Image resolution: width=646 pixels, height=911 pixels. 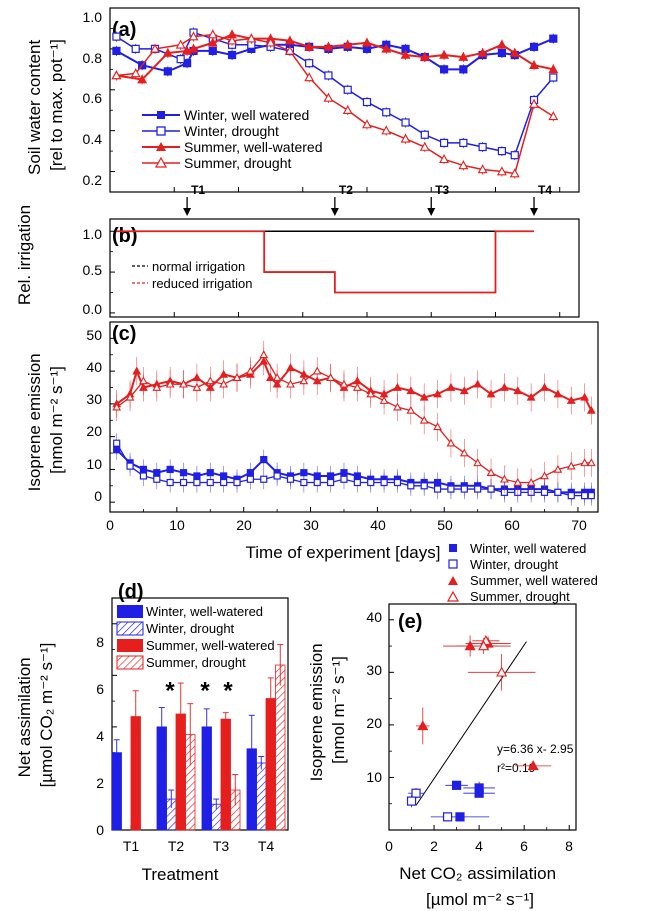 I want to click on regression-line, so click(x=471, y=723).